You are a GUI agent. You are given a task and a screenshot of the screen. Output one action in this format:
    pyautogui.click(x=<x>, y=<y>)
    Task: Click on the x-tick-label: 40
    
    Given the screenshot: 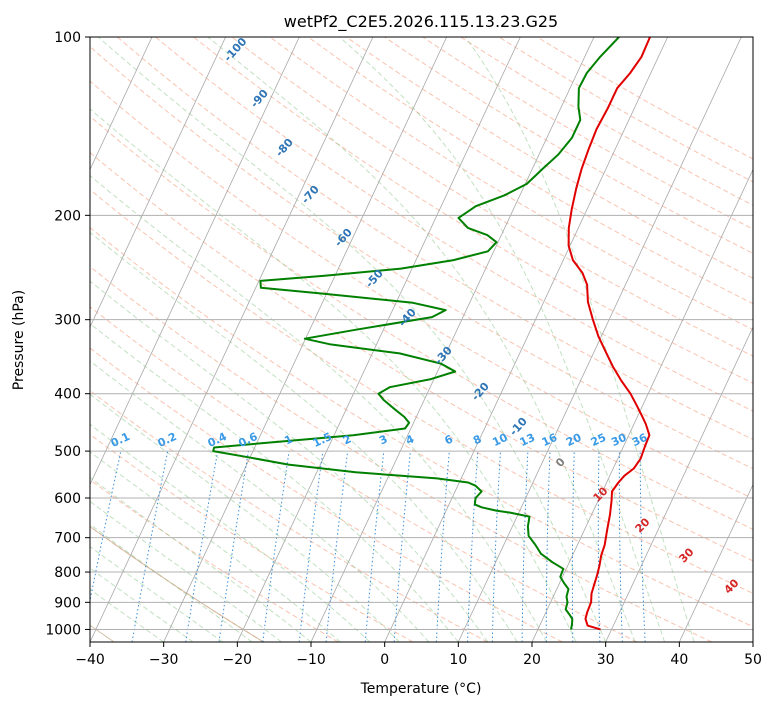 What is the action you would take?
    pyautogui.click(x=679, y=660)
    